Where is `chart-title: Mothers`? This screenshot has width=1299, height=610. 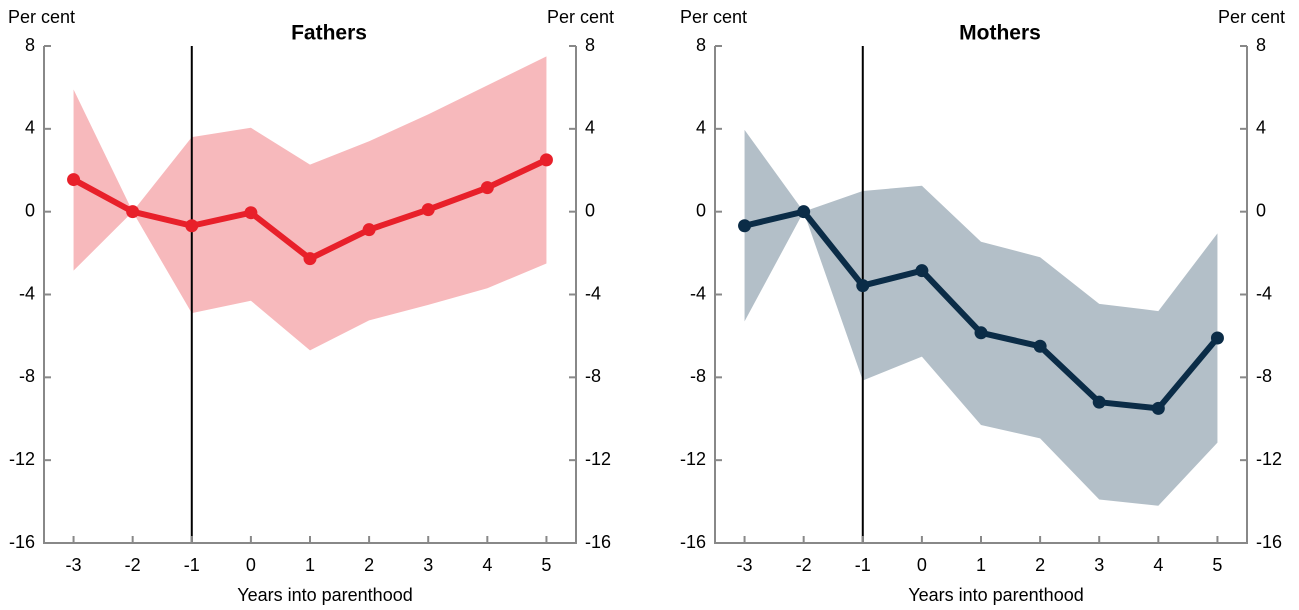 chart-title: Mothers is located at coordinates (1000, 33).